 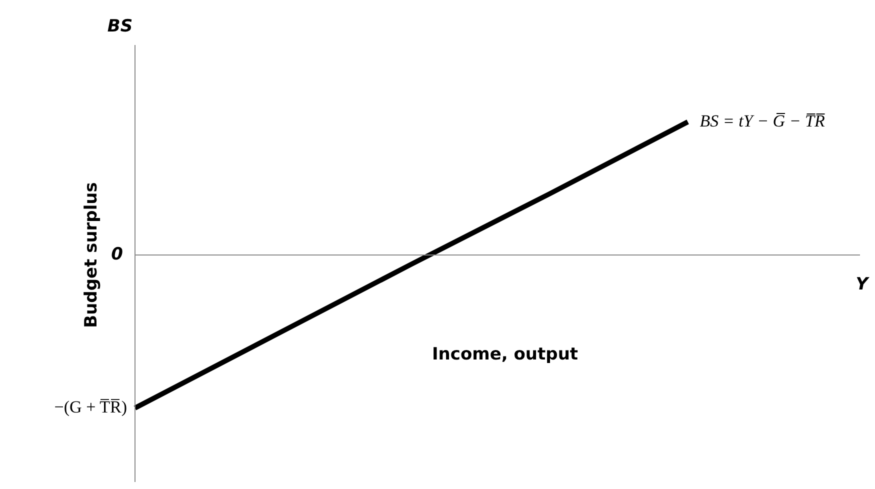 What do you see at coordinates (117, 254) in the screenshot?
I see `text: 0` at bounding box center [117, 254].